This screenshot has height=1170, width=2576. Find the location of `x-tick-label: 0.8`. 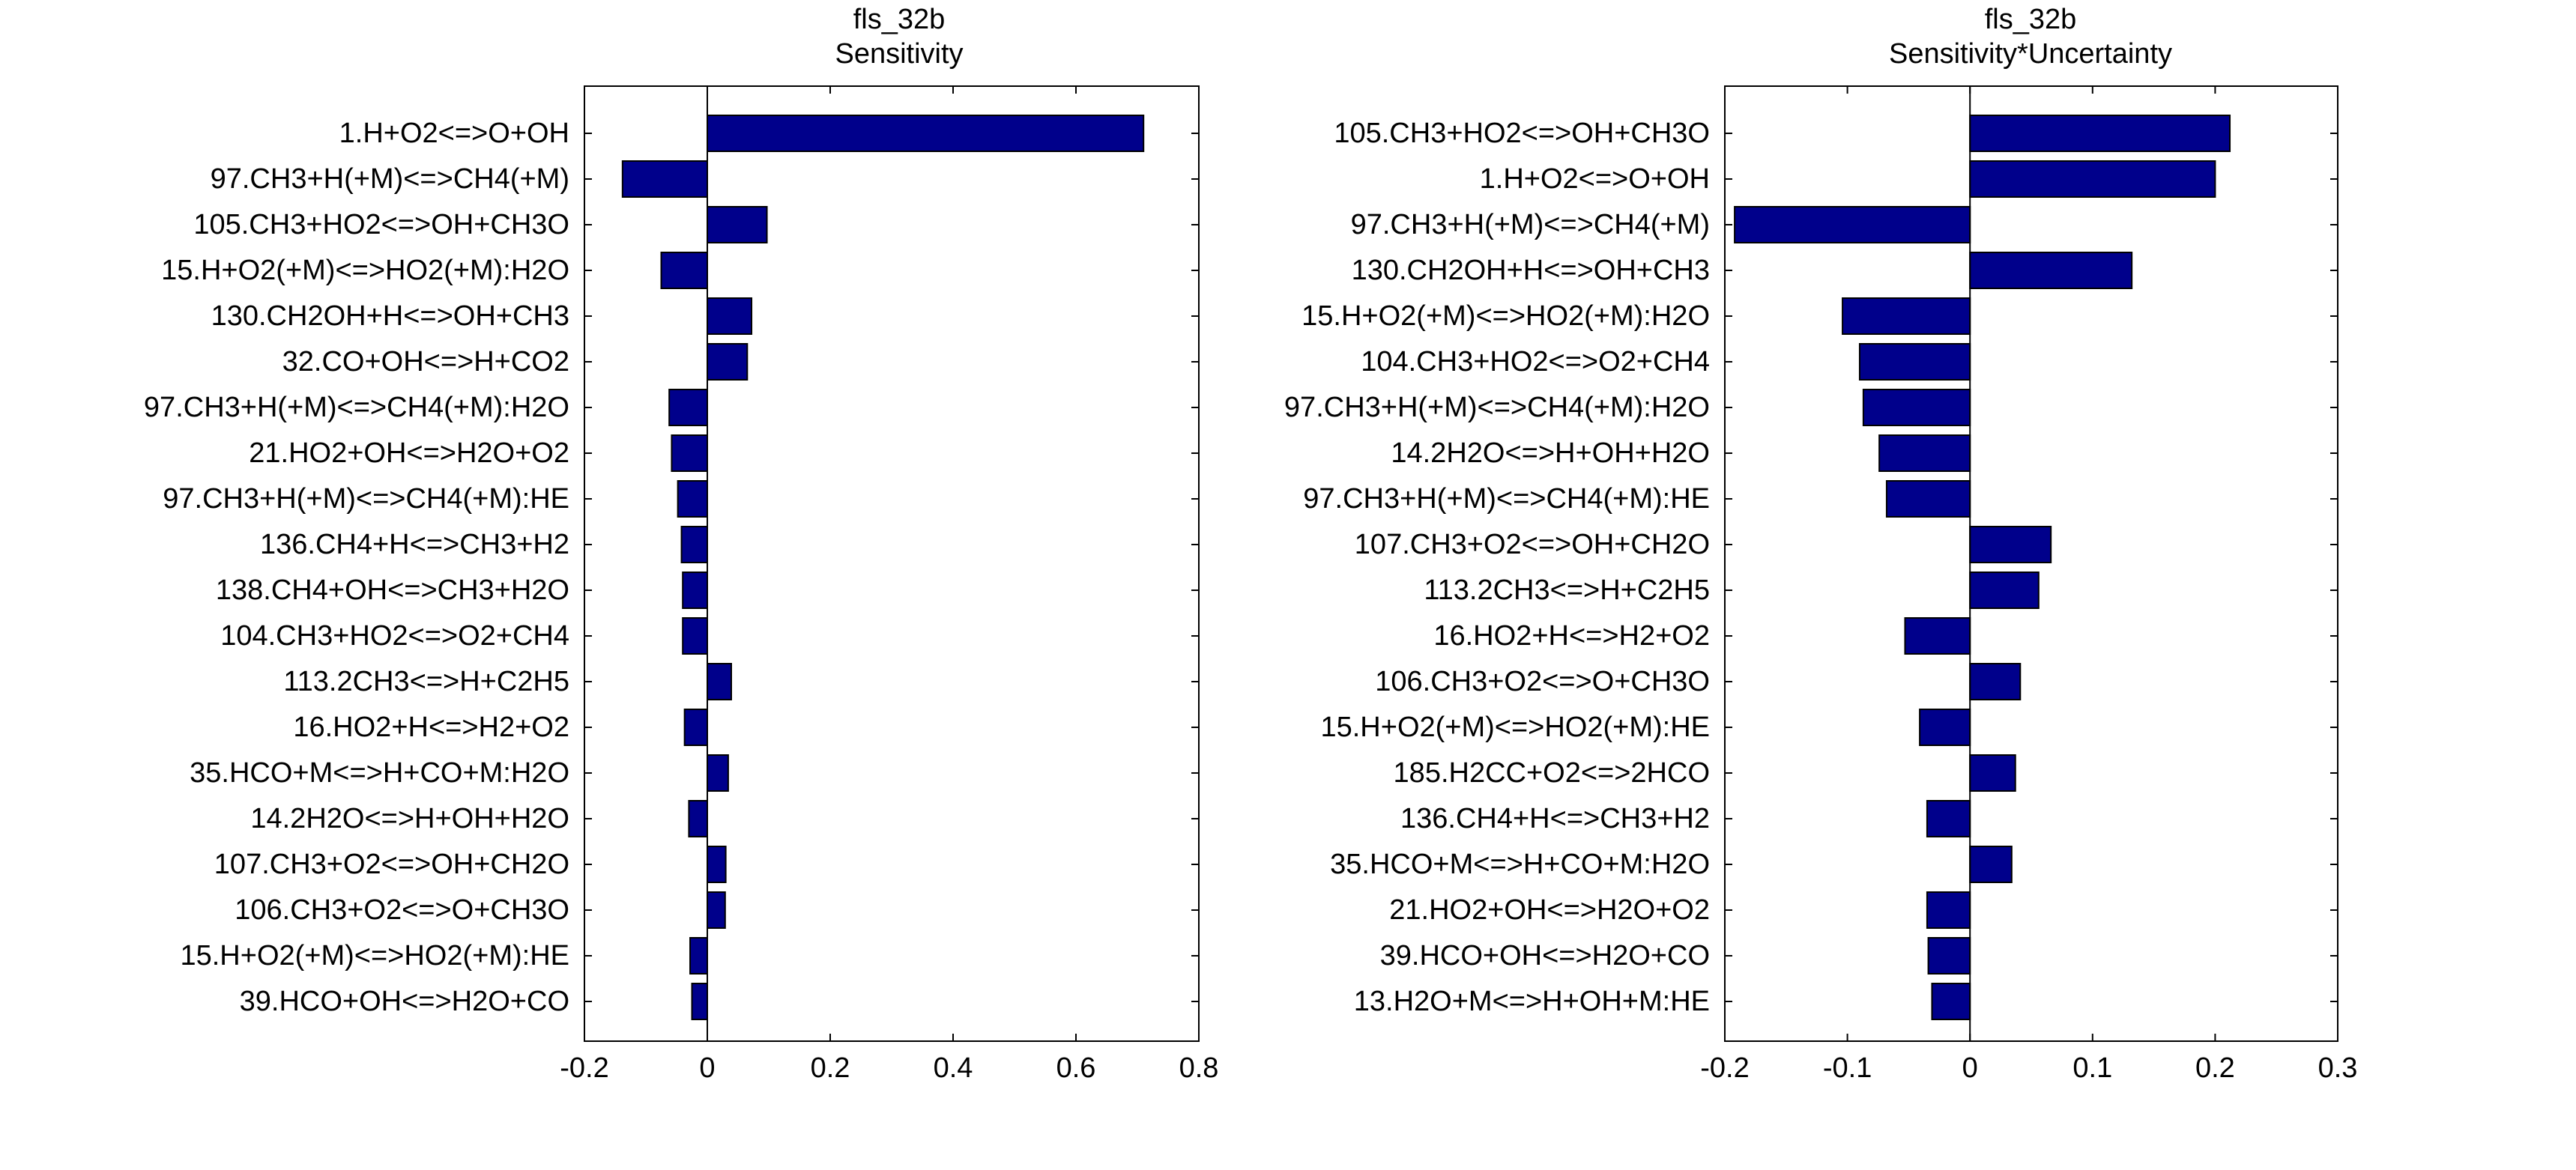

x-tick-label: 0.8 is located at coordinates (1199, 1068).